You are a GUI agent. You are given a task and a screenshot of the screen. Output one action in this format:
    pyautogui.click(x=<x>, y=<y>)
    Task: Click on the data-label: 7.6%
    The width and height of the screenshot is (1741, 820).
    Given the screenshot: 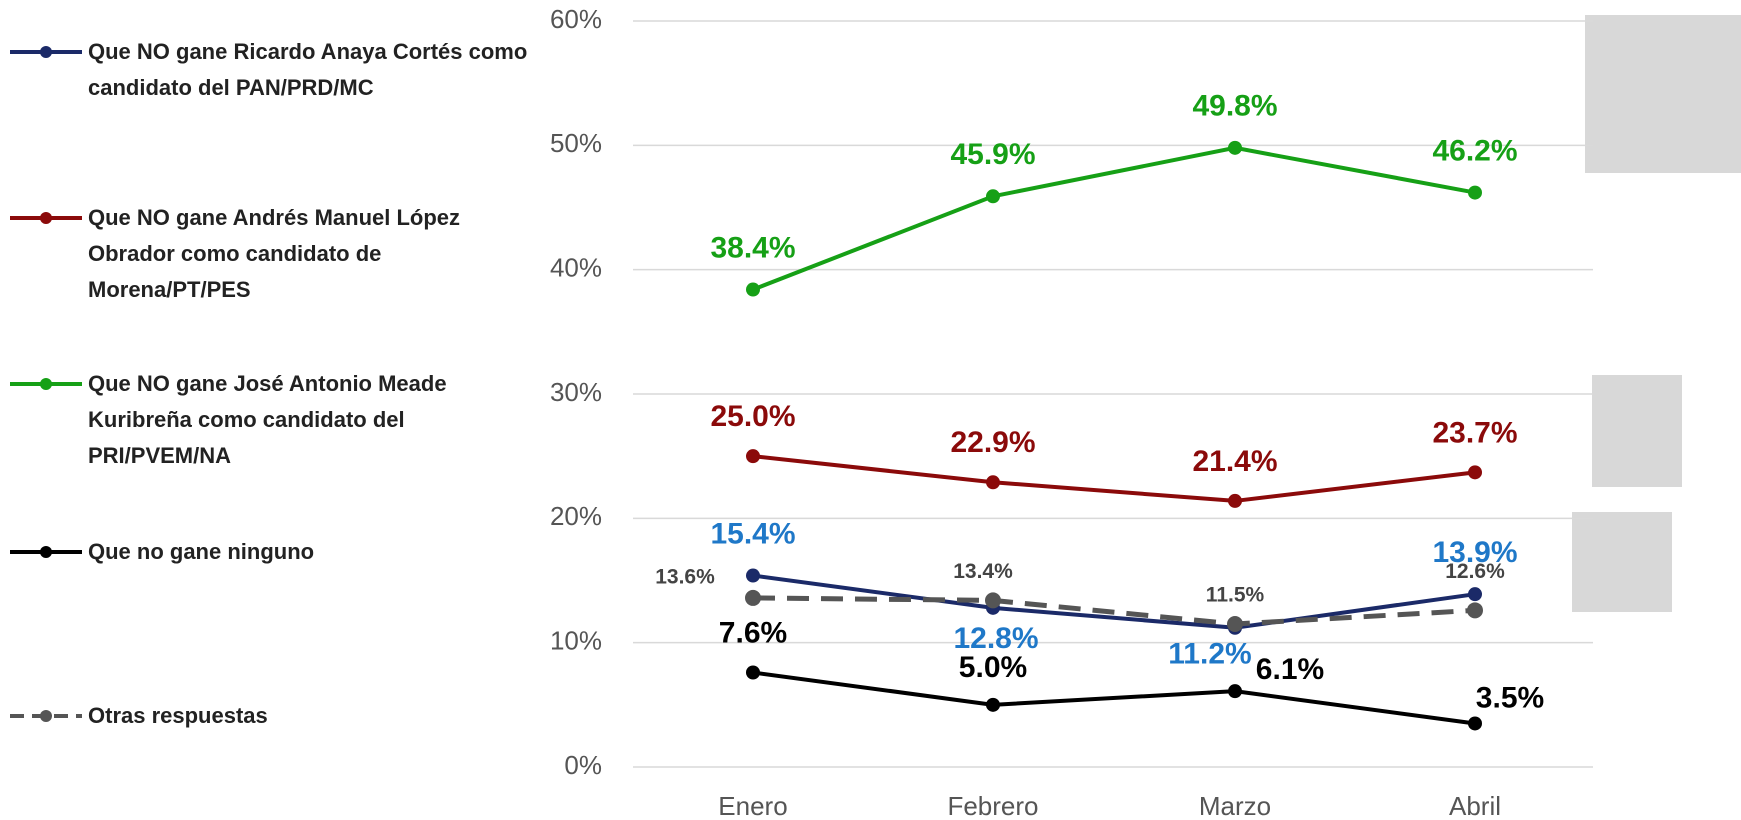 What is the action you would take?
    pyautogui.click(x=753, y=632)
    